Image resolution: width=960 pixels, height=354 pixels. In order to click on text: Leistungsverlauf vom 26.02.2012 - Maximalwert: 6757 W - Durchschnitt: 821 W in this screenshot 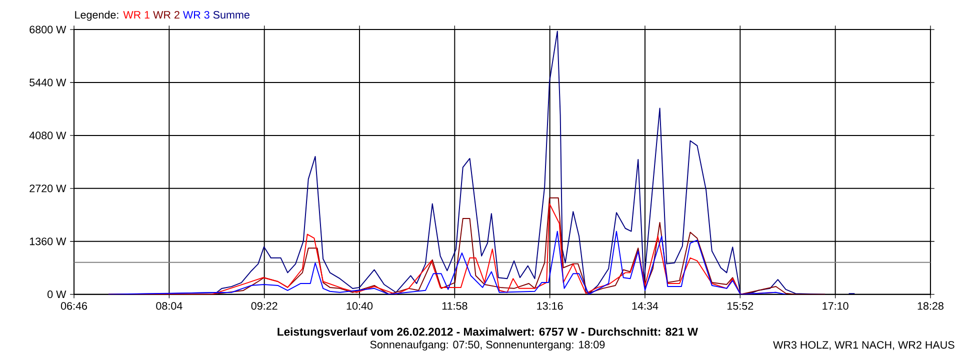, I will do `click(488, 332)`.